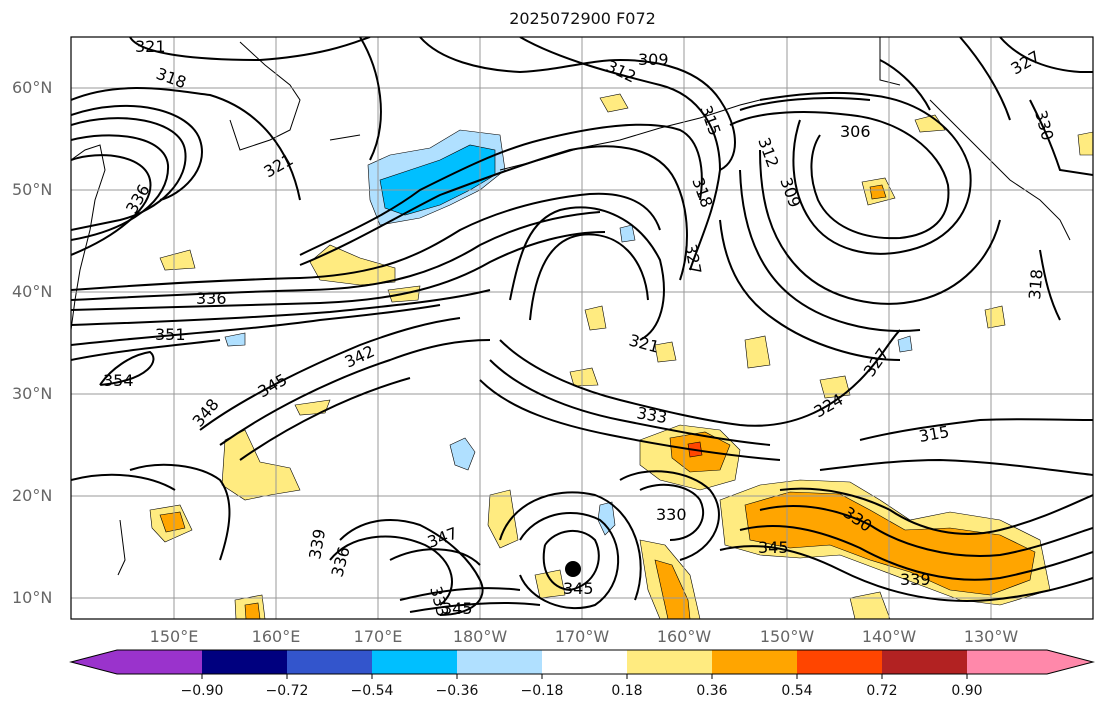 This screenshot has height=712, width=1105. What do you see at coordinates (584, 676) in the screenshot?
I see `colorbar-ticks` at bounding box center [584, 676].